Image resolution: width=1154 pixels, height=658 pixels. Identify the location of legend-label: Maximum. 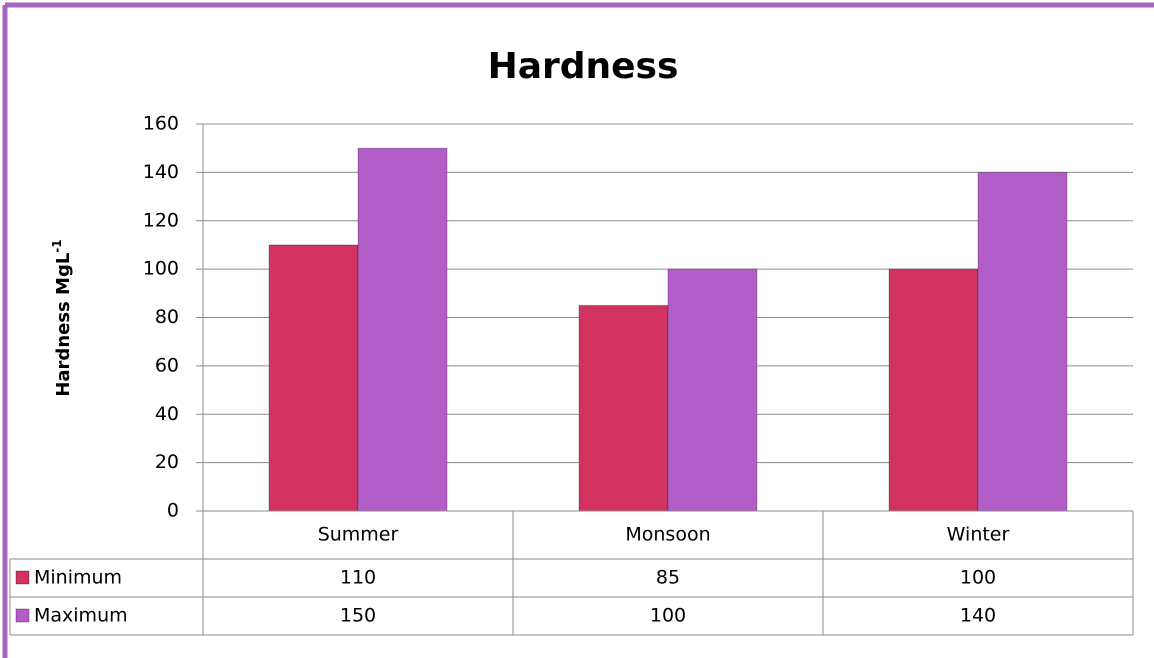
(81, 616).